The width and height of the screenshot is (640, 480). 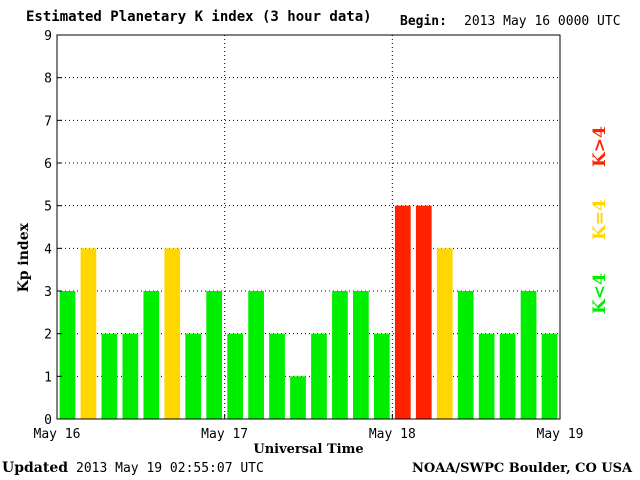 What do you see at coordinates (48, 420) in the screenshot?
I see `y-tick-label: 0` at bounding box center [48, 420].